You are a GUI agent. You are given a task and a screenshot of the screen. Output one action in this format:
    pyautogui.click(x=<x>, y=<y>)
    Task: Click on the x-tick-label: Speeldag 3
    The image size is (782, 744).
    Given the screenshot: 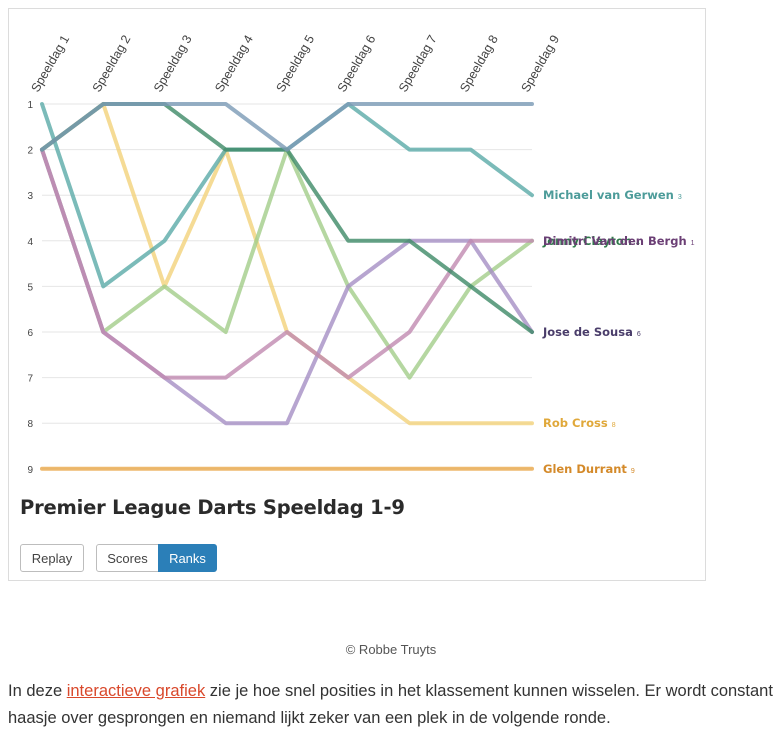 What is the action you would take?
    pyautogui.click(x=173, y=64)
    